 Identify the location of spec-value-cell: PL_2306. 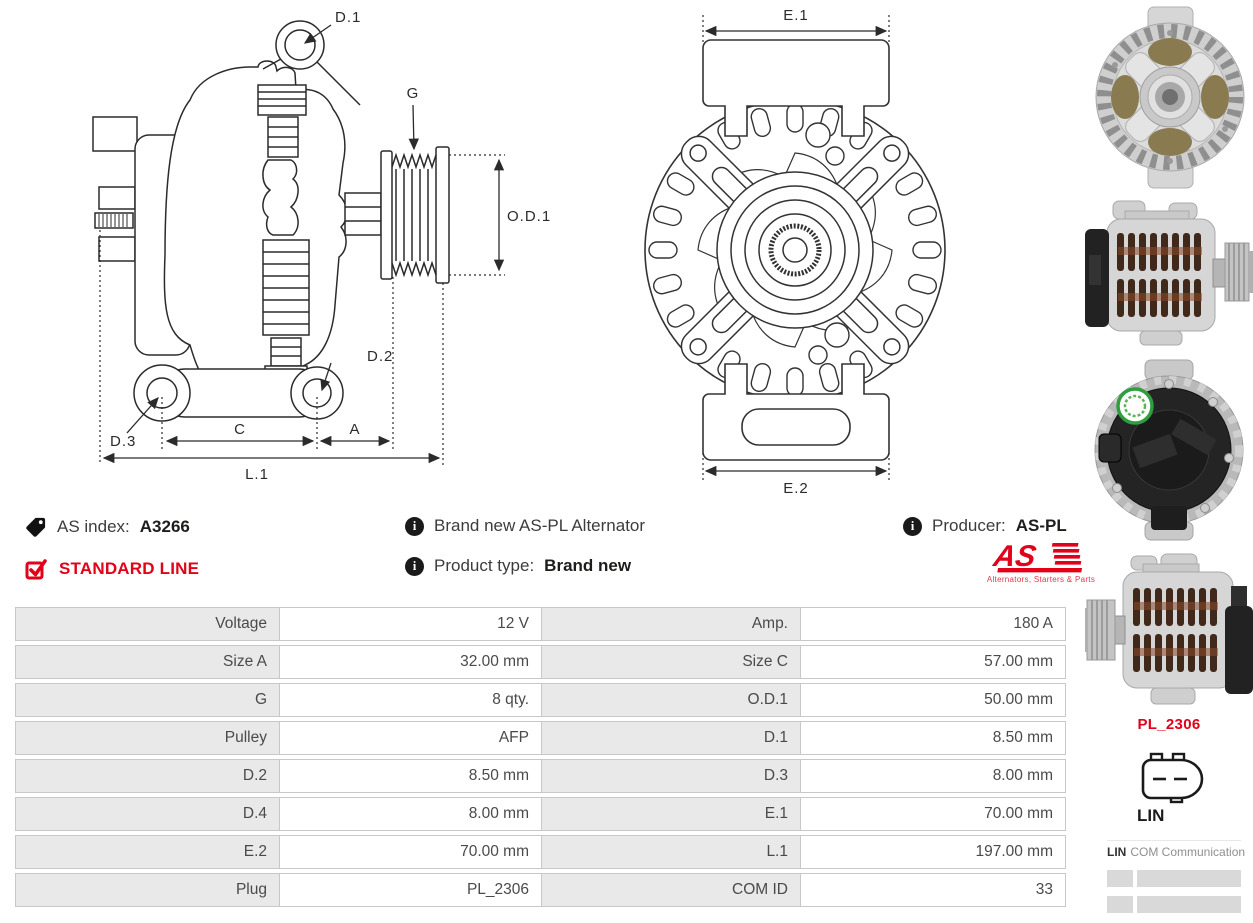
(410, 890).